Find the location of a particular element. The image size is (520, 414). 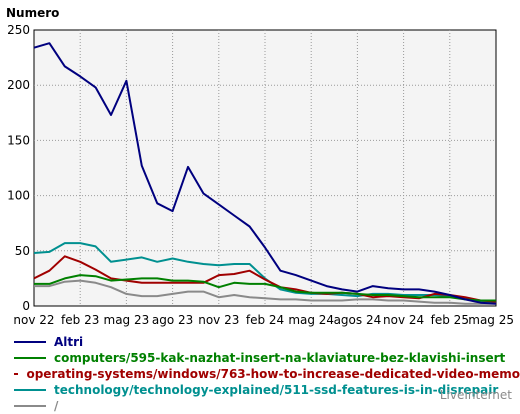

y-tick-label: 250 is located at coordinates (18, 30).